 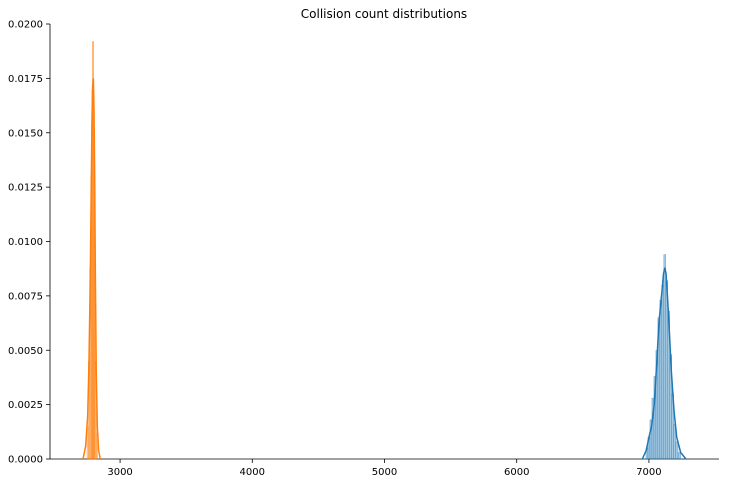 I want to click on y-tick-label: 0.0100, so click(x=25, y=242).